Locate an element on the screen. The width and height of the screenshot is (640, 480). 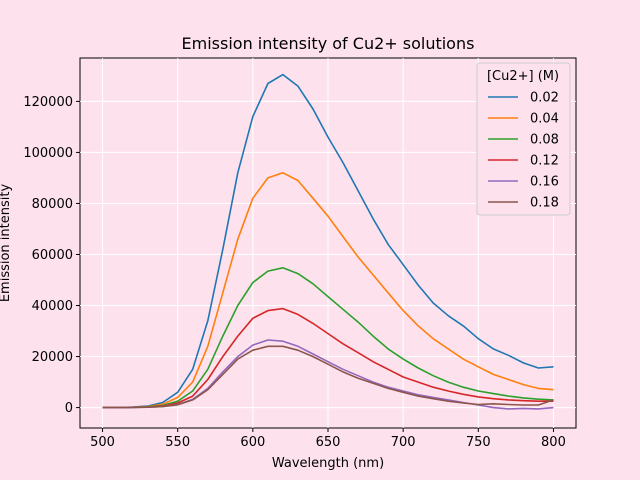
x-tick-label: 550 is located at coordinates (177, 442).